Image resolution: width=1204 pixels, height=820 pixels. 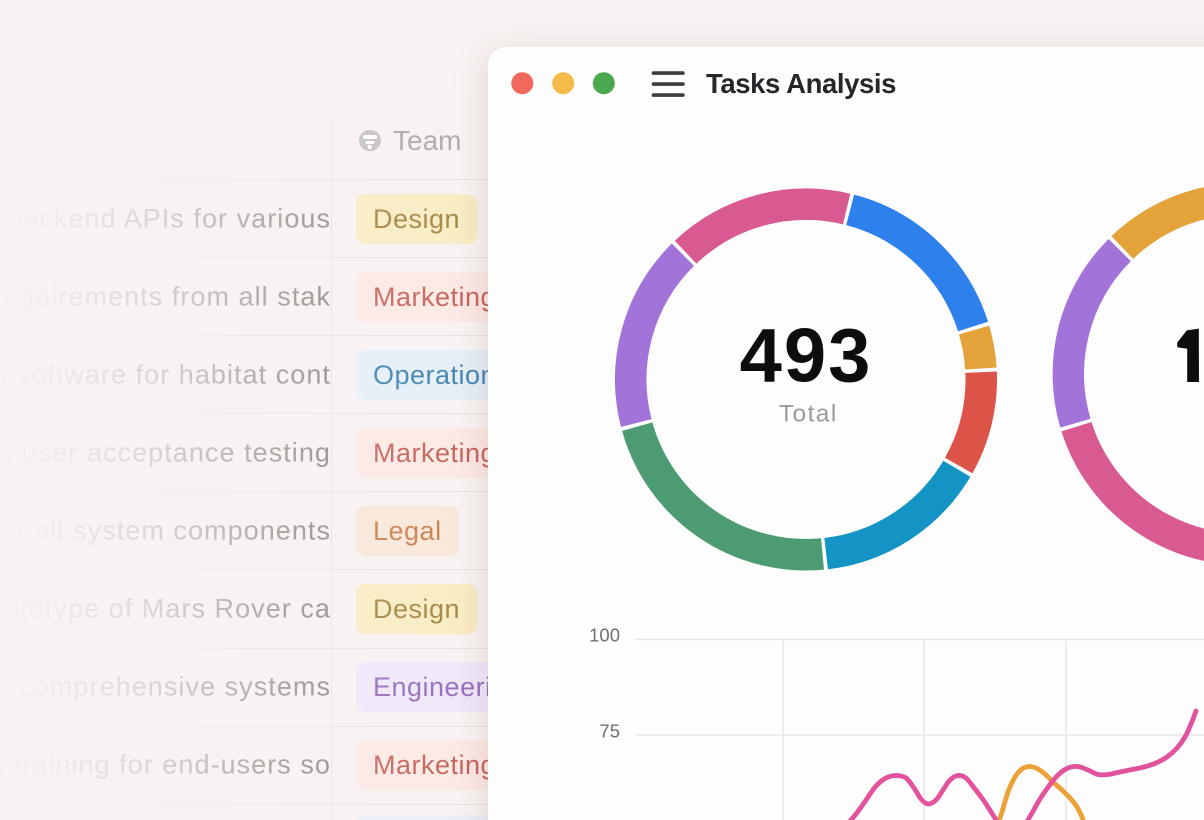 What do you see at coordinates (806, 356) in the screenshot?
I see `svg-text: 493` at bounding box center [806, 356].